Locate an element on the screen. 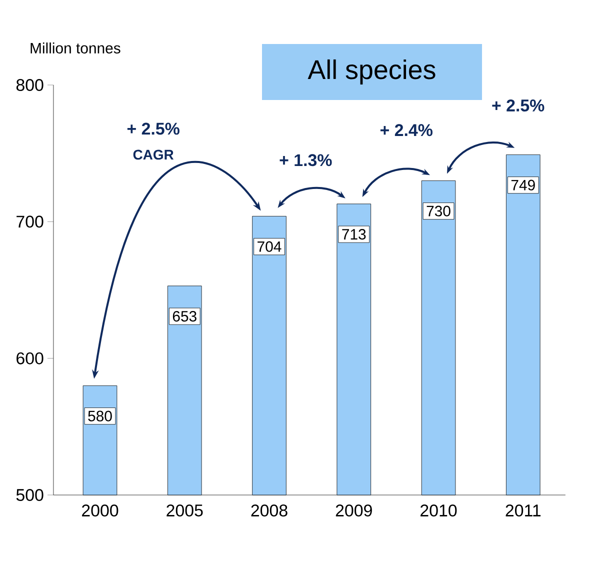  annotation: + 2.4% is located at coordinates (406, 130).